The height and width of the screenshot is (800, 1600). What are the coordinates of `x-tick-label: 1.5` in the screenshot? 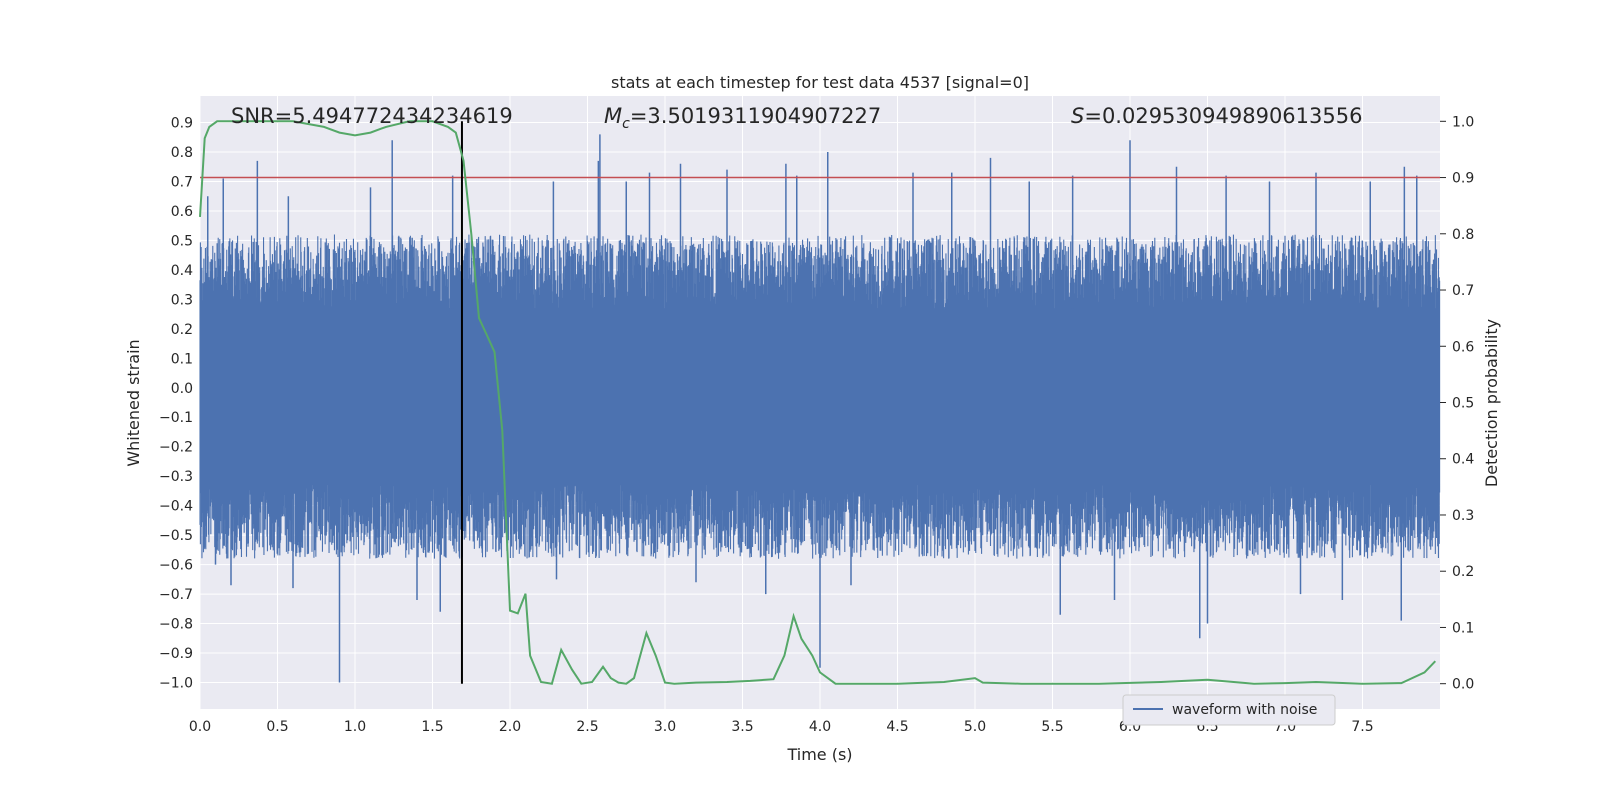 It's located at (432, 727).